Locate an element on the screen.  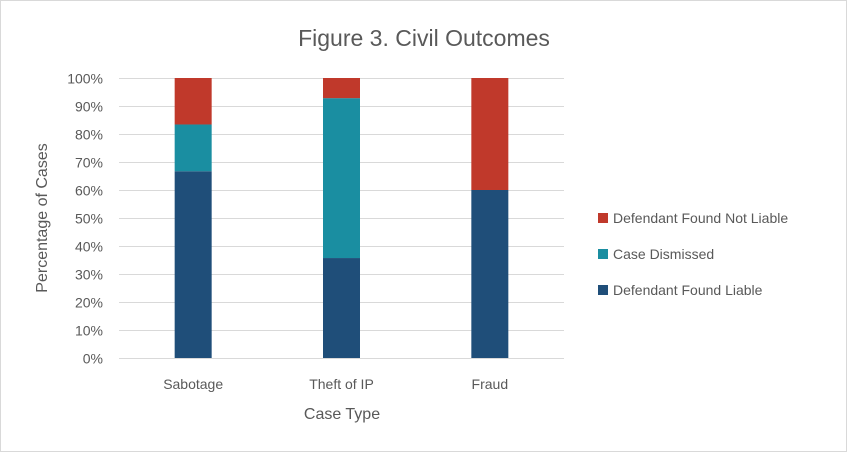
x-axis-ticks: Sabotage Theft of IP Fraud is located at coordinates (335, 384).